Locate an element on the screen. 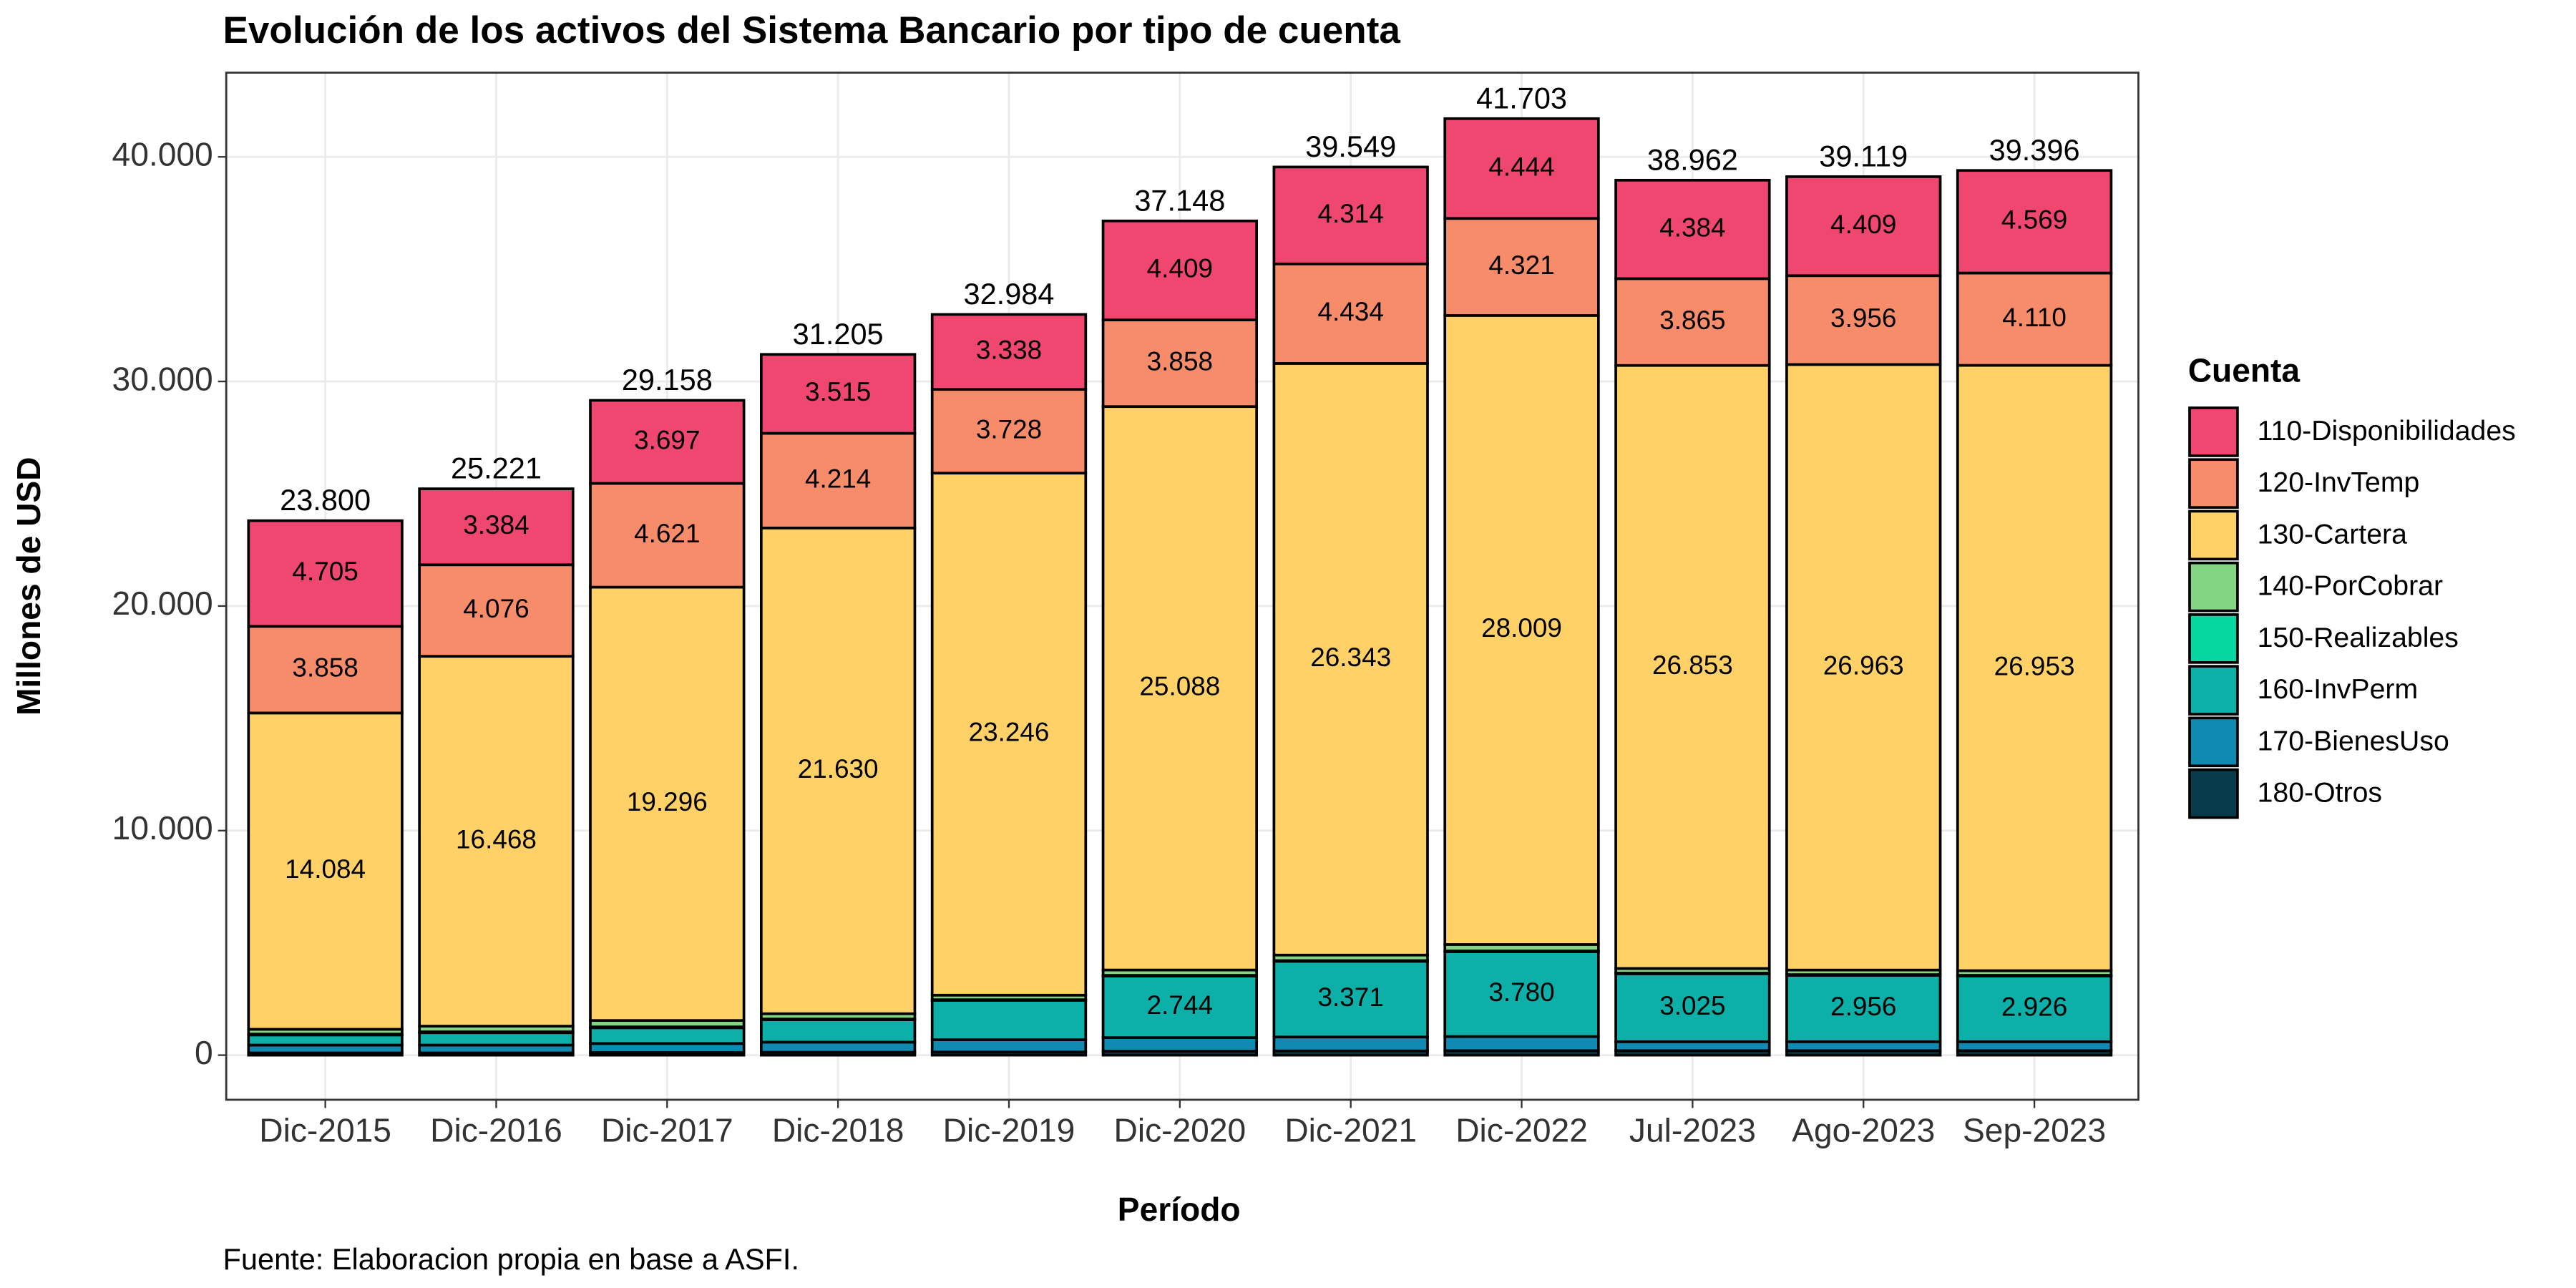 Image resolution: width=2576 pixels, height=1288 pixels. x-tick-label: Dic-2015 is located at coordinates (325, 1129).